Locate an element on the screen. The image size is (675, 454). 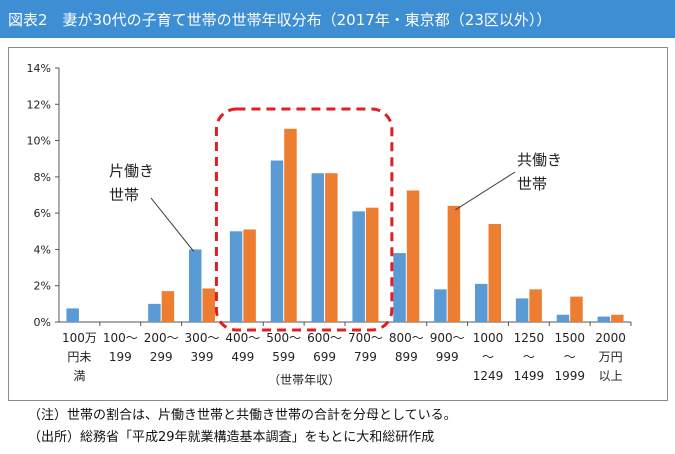
x-tick-label: 999 is located at coordinates (447, 357).